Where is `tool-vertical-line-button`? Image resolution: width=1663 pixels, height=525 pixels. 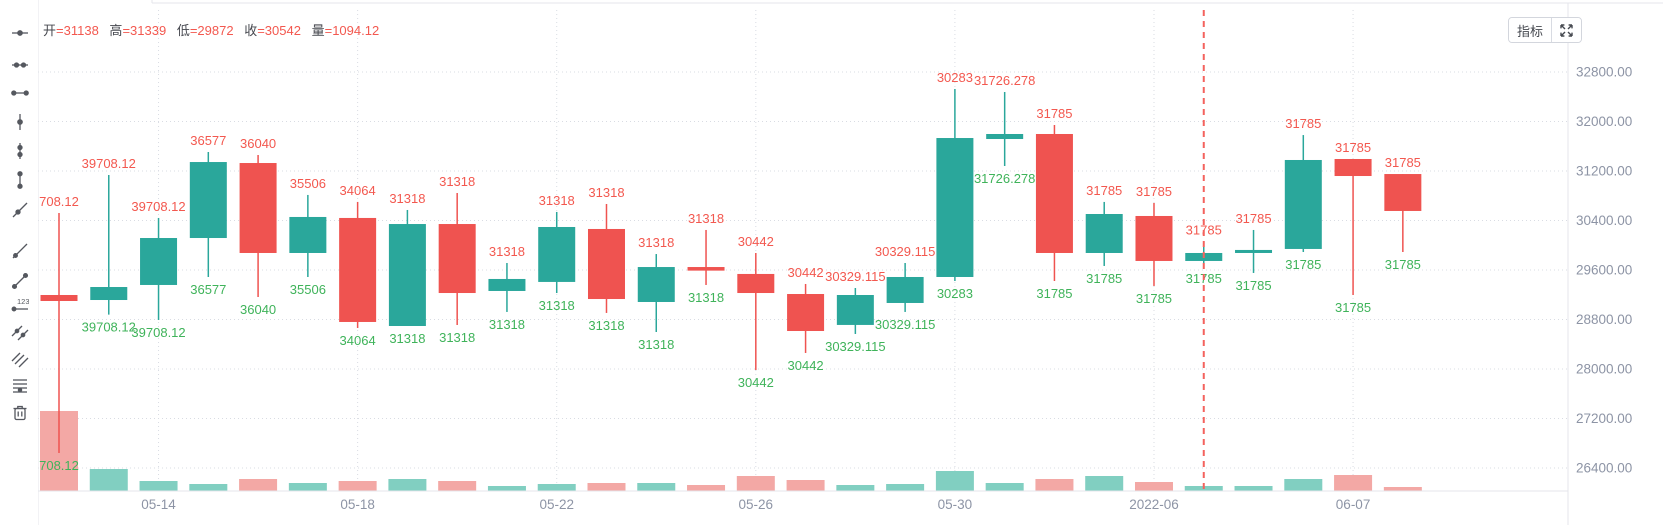
tool-vertical-line-button is located at coordinates (20, 122).